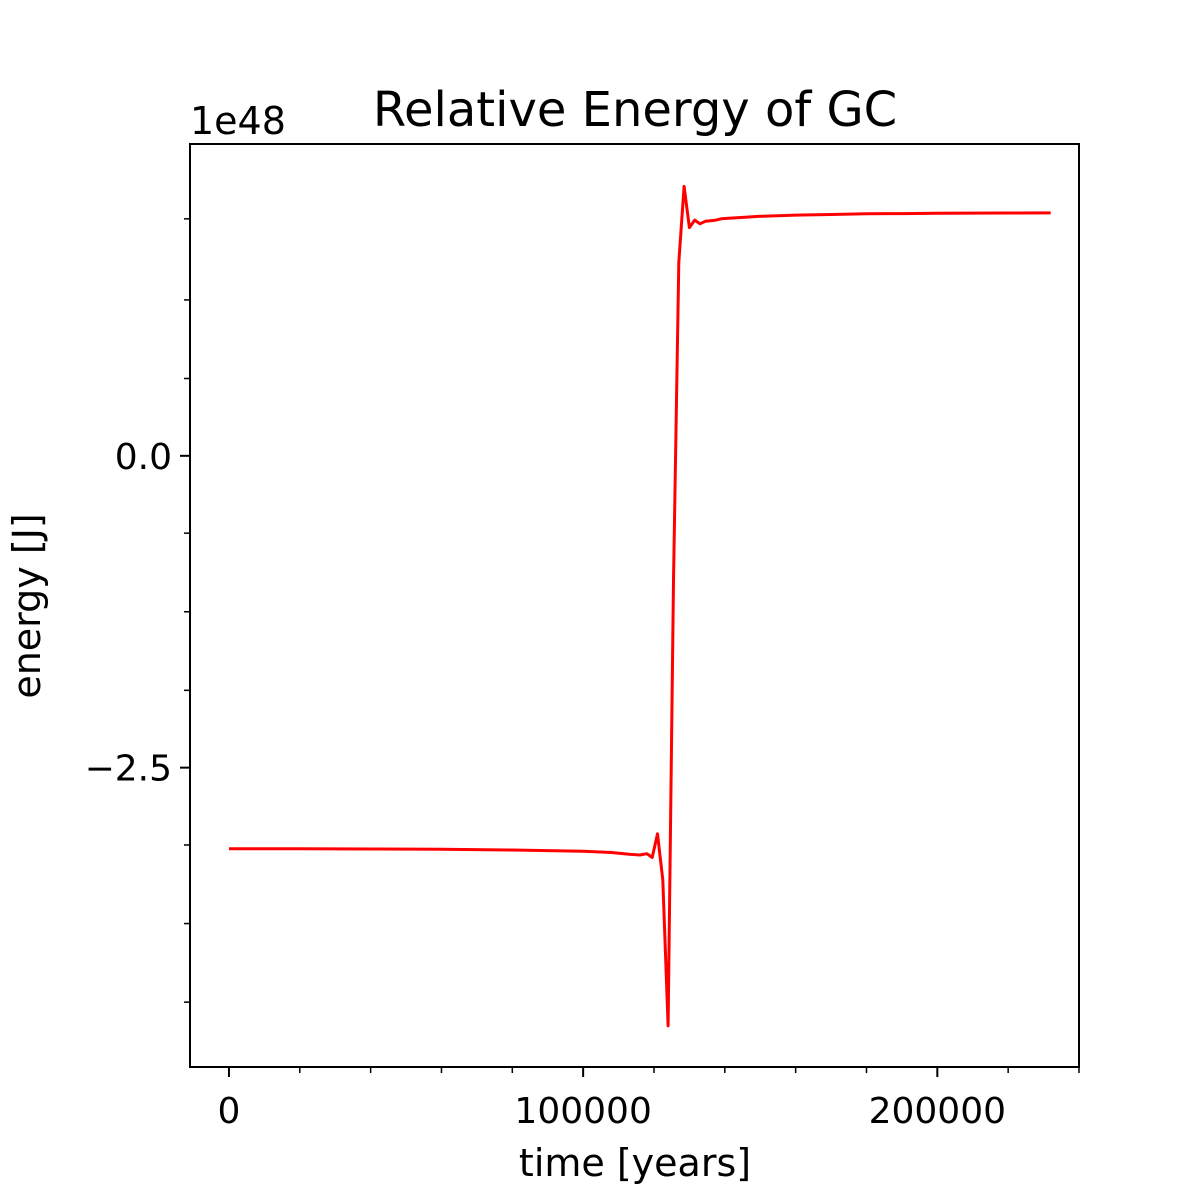  What do you see at coordinates (582, 1111) in the screenshot?
I see `x-tick-label: 100000` at bounding box center [582, 1111].